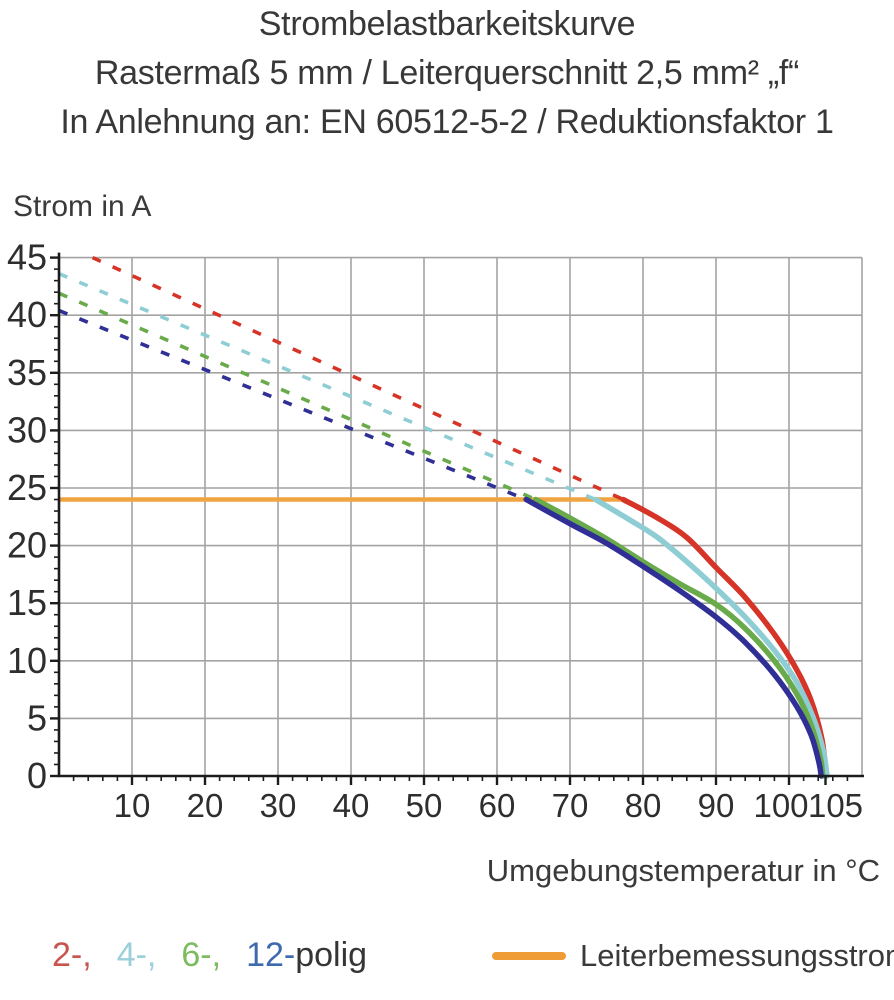 Image resolution: width=894 pixels, height=1000 pixels. What do you see at coordinates (424, 805) in the screenshot?
I see `x-tick-label-50: 50` at bounding box center [424, 805].